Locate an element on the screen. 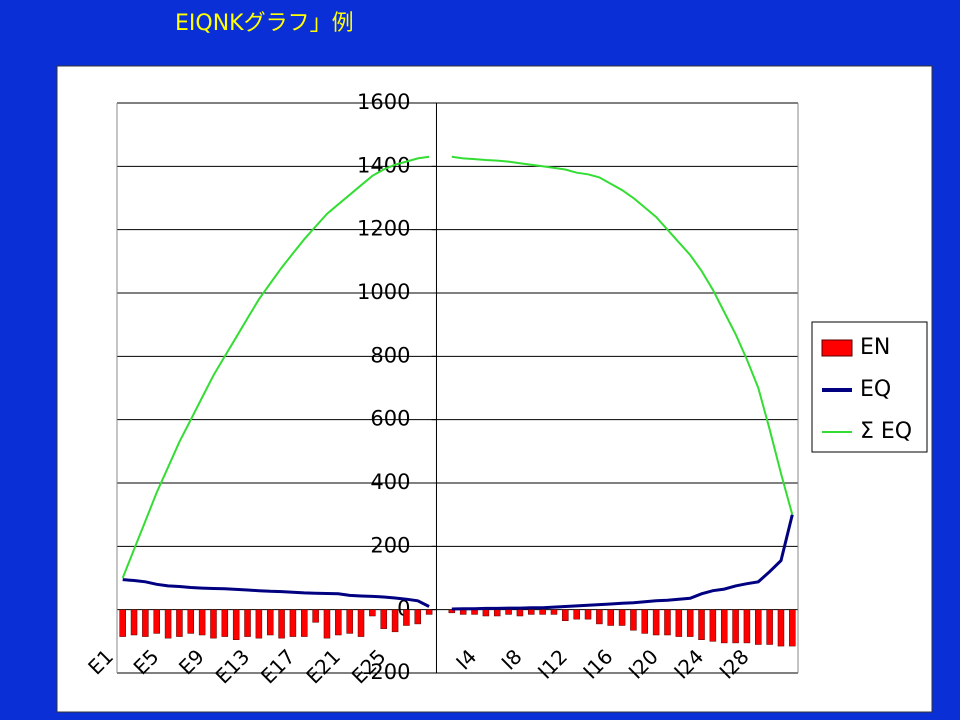 This screenshot has width=960, height=720. slide-title: EIQNKグラフ」例 is located at coordinates (264, 23).